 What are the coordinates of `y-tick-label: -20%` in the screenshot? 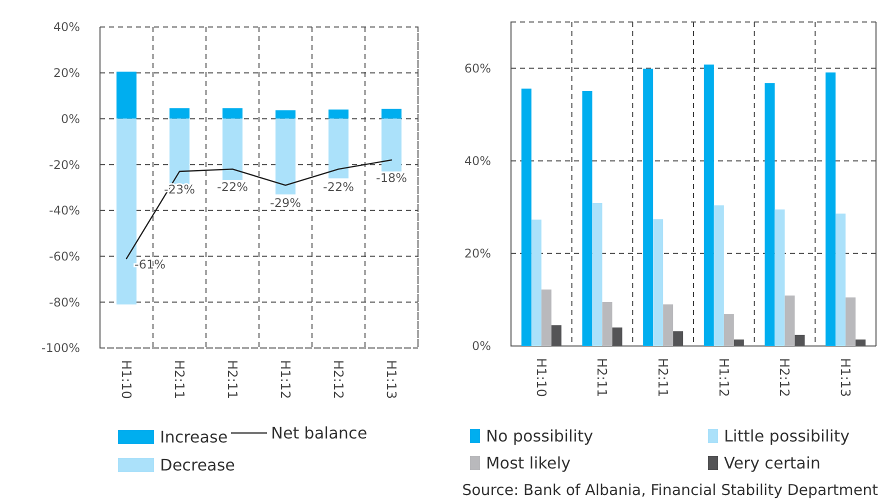 It's located at (64, 165).